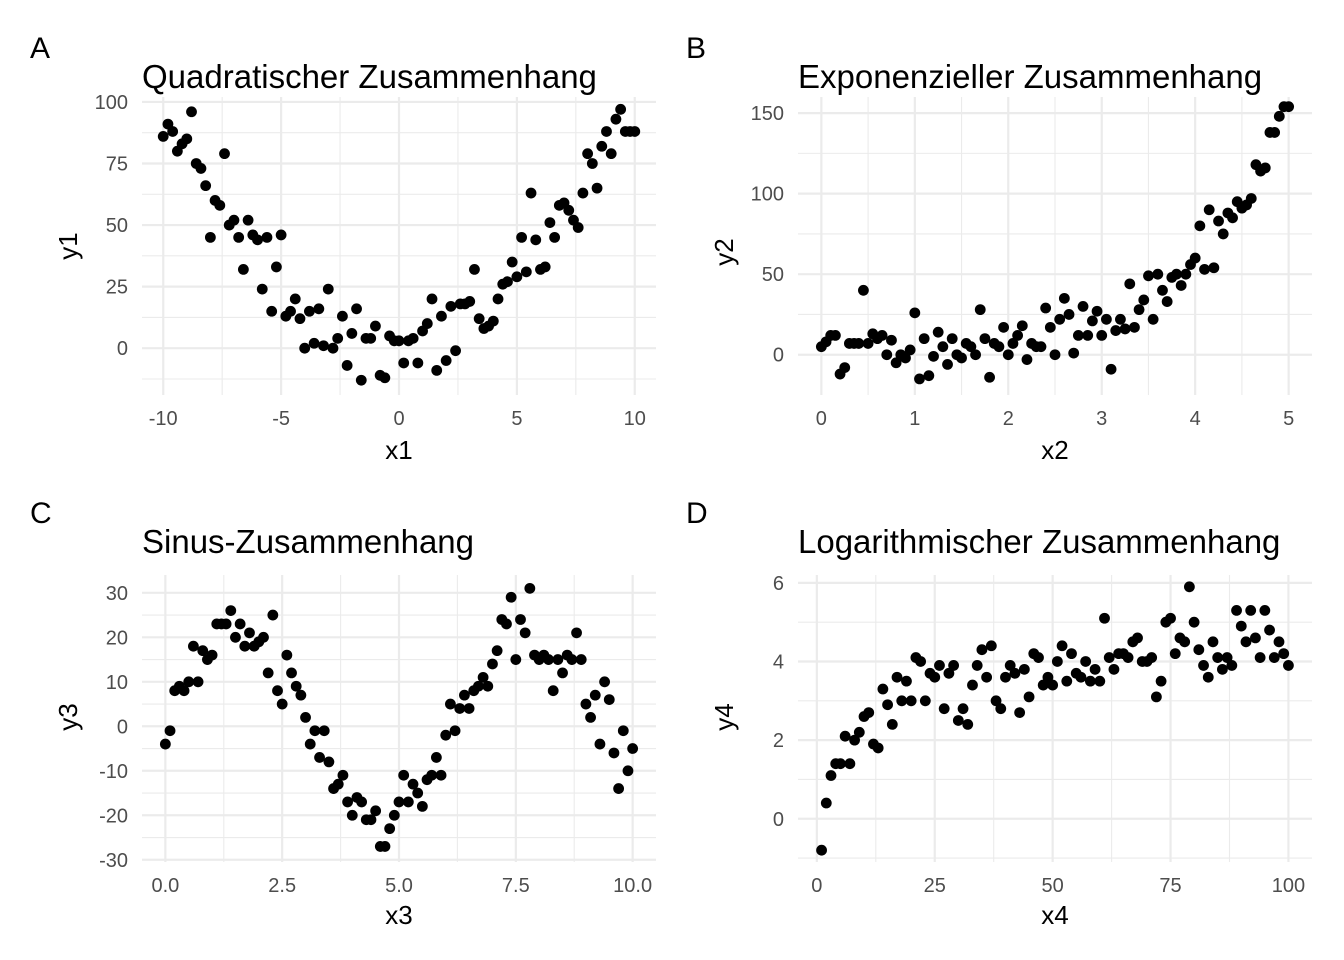  What do you see at coordinates (113, 816) in the screenshot?
I see `panel-c-y-tick-label: -20` at bounding box center [113, 816].